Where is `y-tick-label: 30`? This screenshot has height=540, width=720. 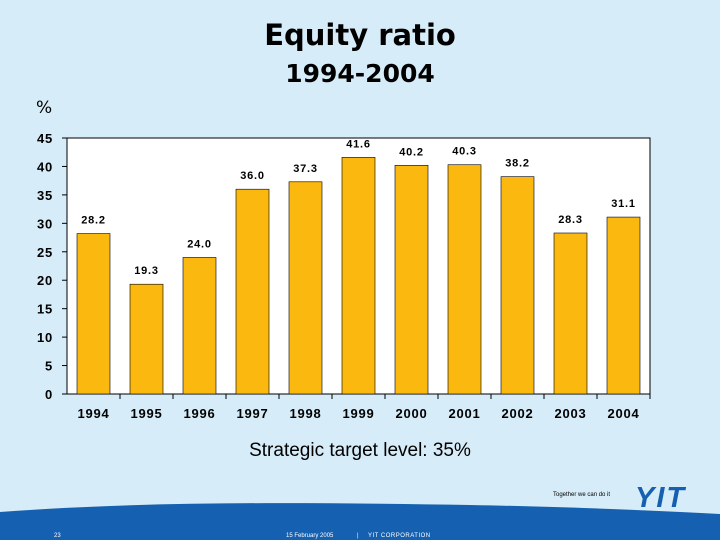
y-tick-label: 30 is located at coordinates (45, 223).